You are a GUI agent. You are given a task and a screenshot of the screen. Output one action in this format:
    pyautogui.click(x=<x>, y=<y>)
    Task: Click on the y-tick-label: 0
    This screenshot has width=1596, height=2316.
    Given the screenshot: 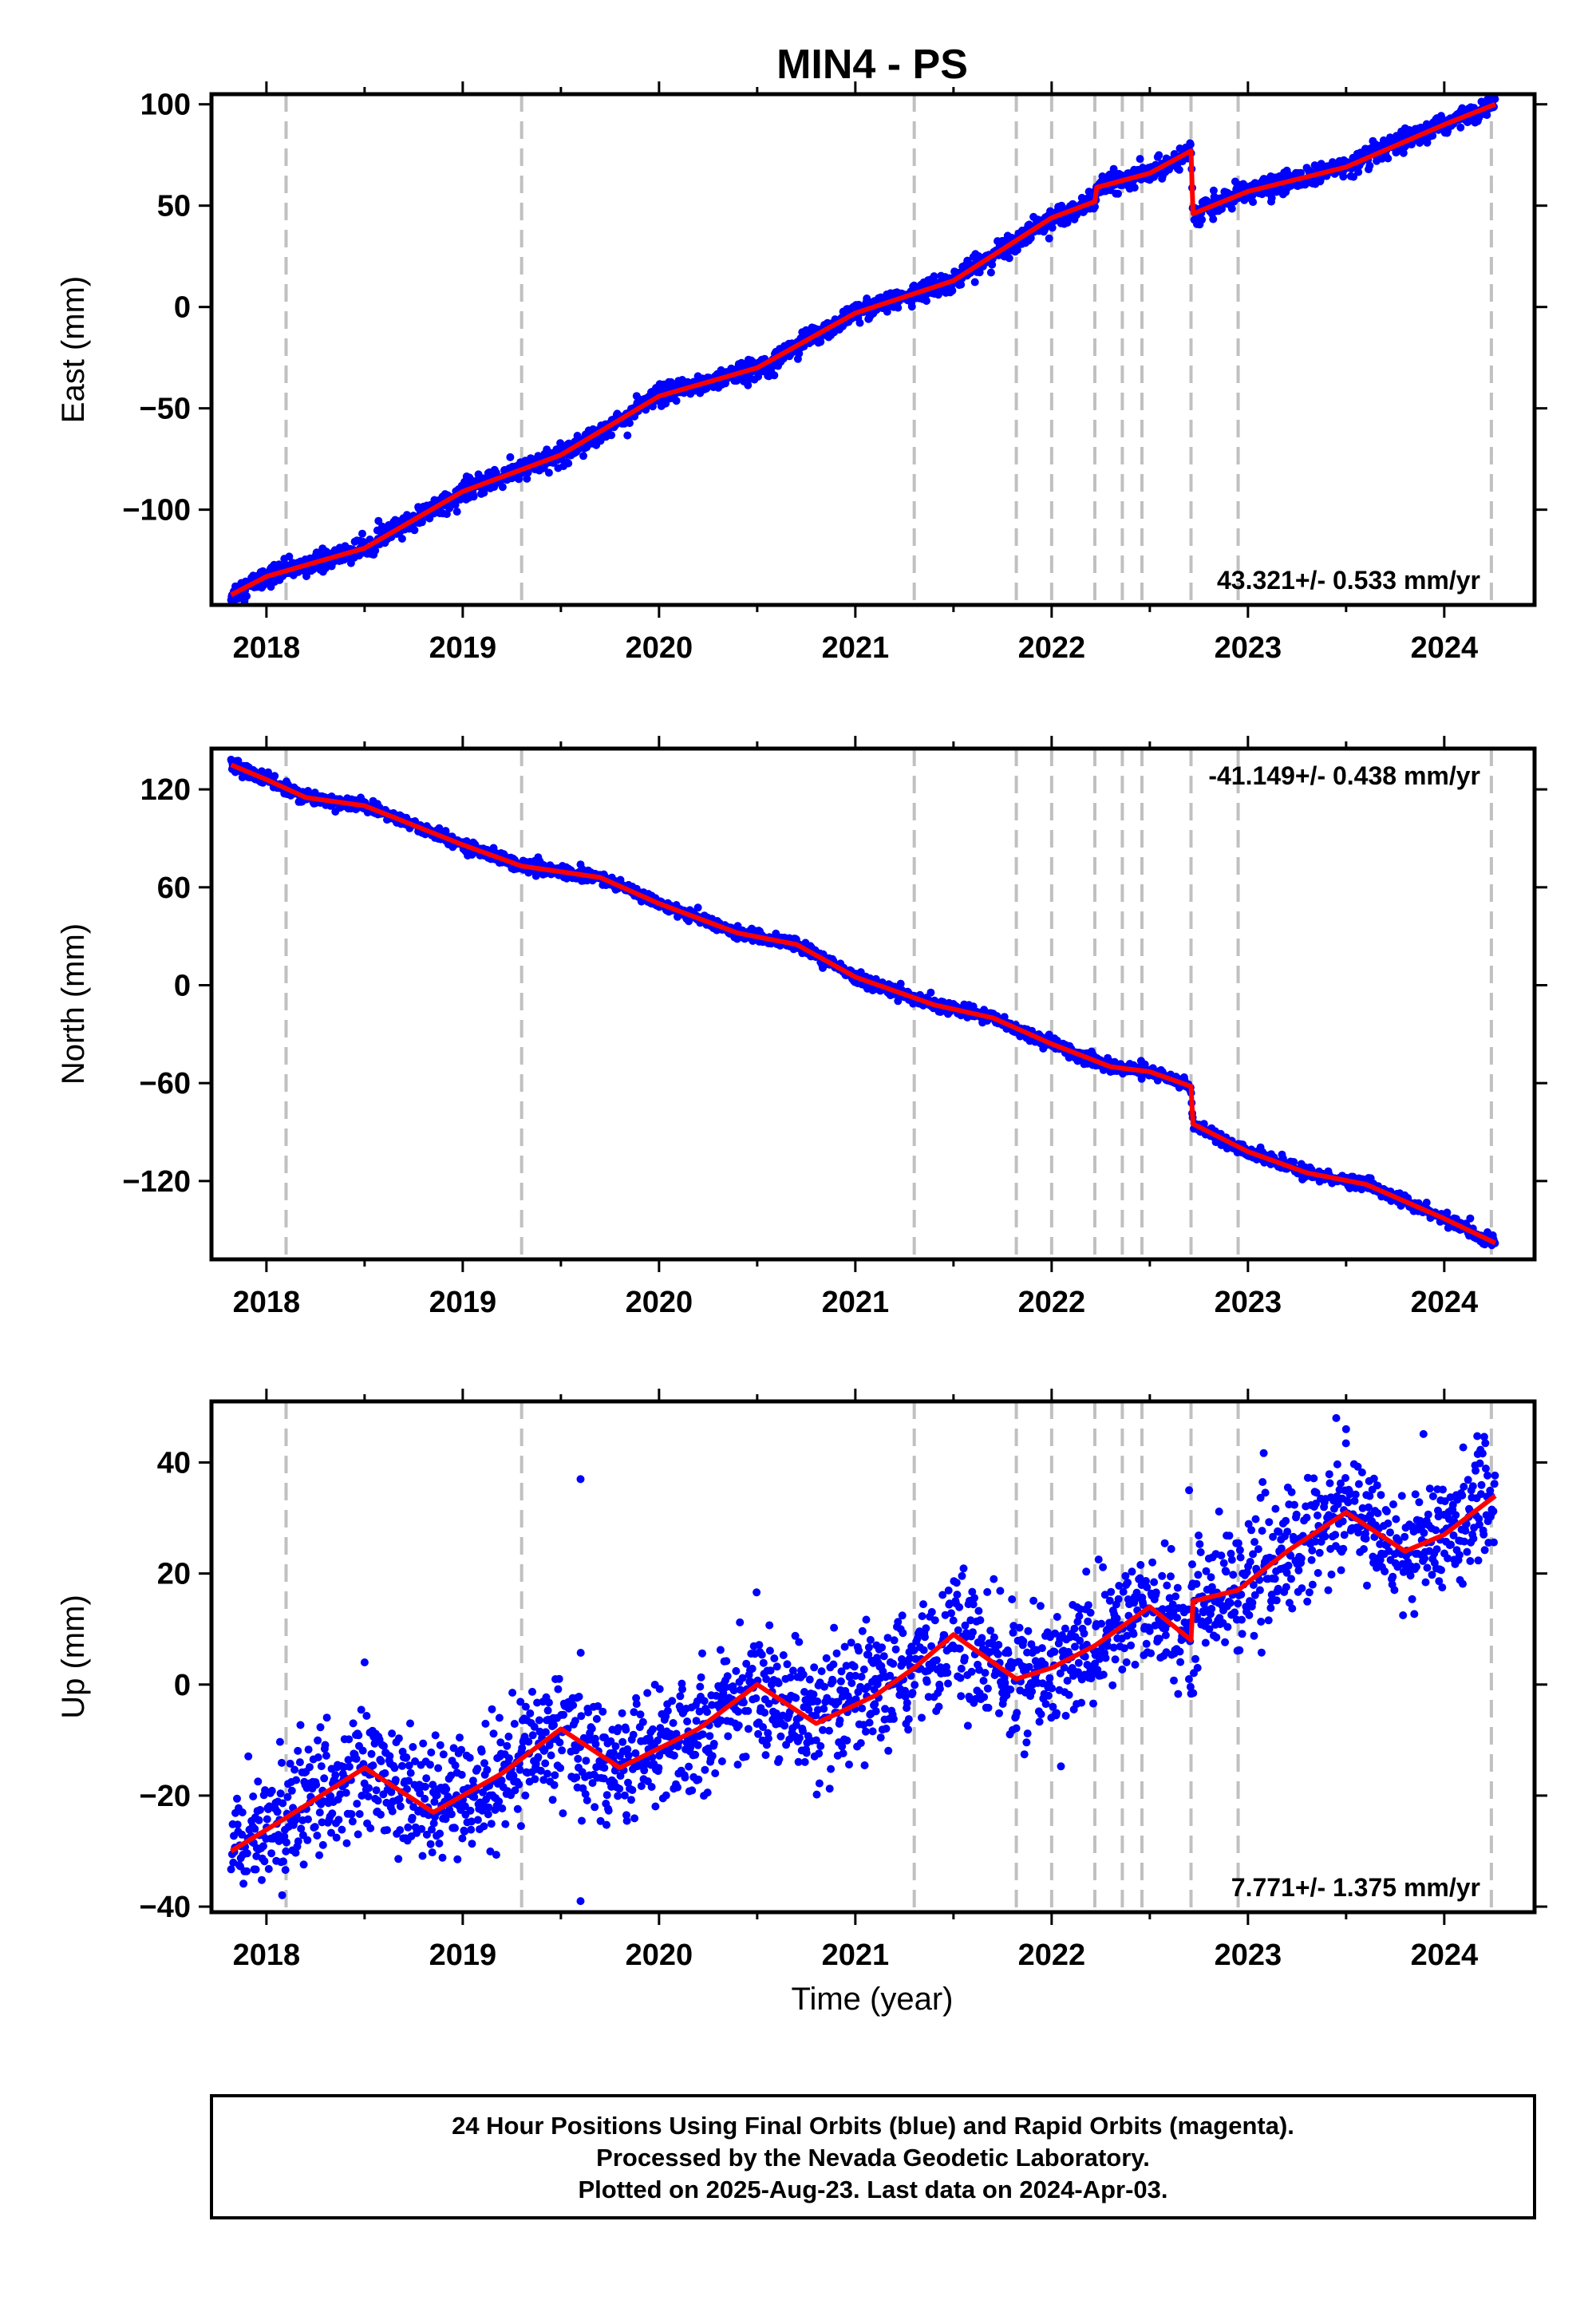 What is the action you would take?
    pyautogui.click(x=182, y=308)
    